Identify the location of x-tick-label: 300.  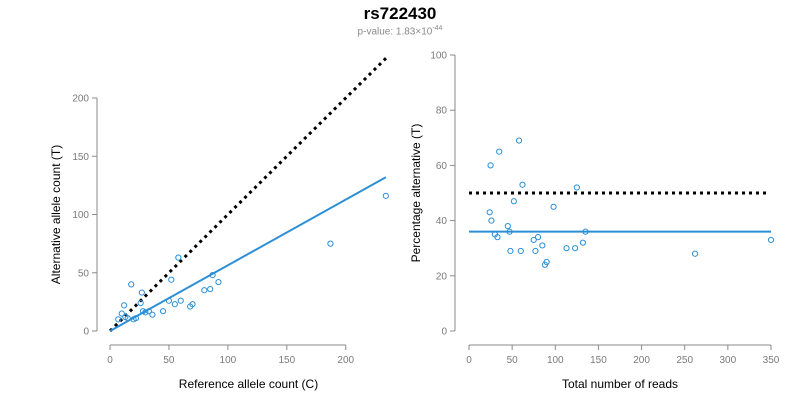
(728, 360).